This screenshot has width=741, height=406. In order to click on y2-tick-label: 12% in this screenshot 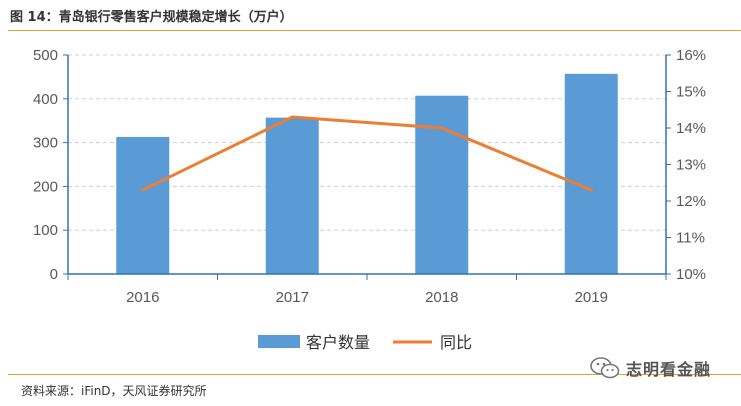, I will do `click(691, 201)`.